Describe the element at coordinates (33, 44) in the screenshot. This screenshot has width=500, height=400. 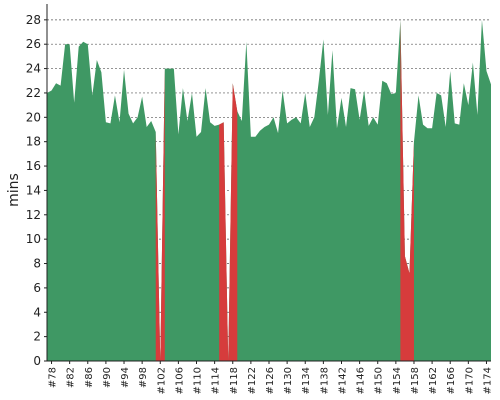
I see `y-tick-label: 26` at that location.